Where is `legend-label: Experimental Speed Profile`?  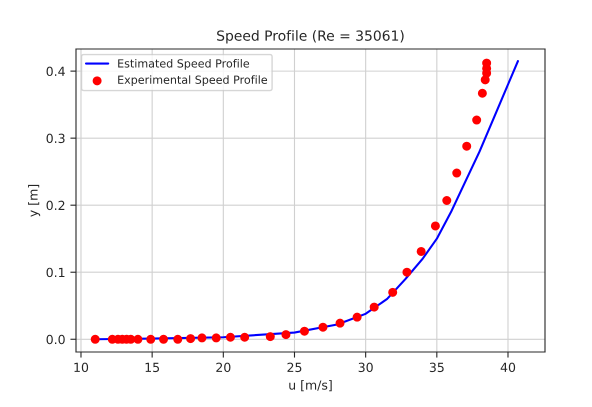
legend-label: Experimental Speed Profile is located at coordinates (193, 80).